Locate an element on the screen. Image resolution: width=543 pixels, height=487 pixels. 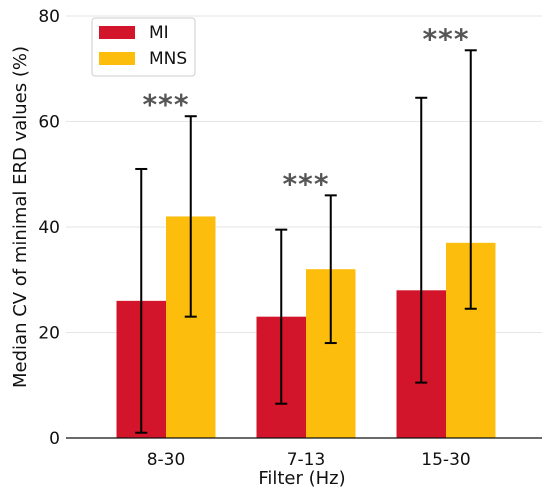
y-tick-label: 40 is located at coordinates (49, 228).